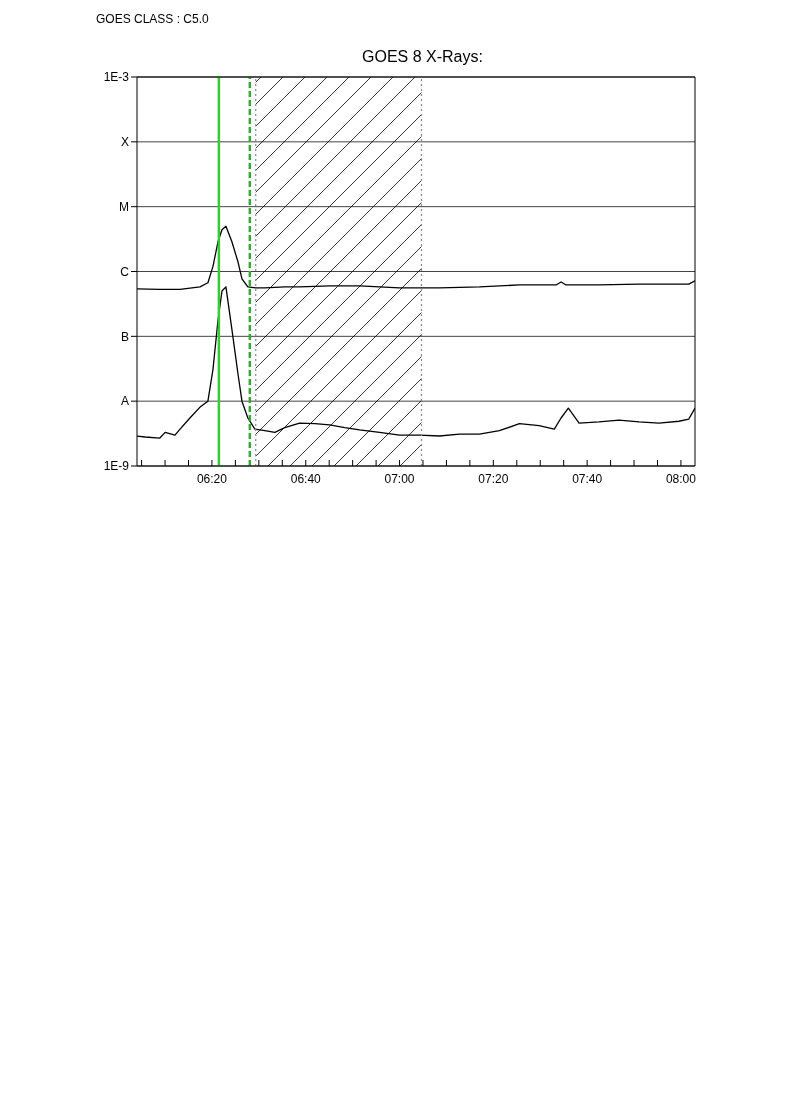 This screenshot has height=1118, width=790. I want to click on x-tick-label: 07:00, so click(399, 478).